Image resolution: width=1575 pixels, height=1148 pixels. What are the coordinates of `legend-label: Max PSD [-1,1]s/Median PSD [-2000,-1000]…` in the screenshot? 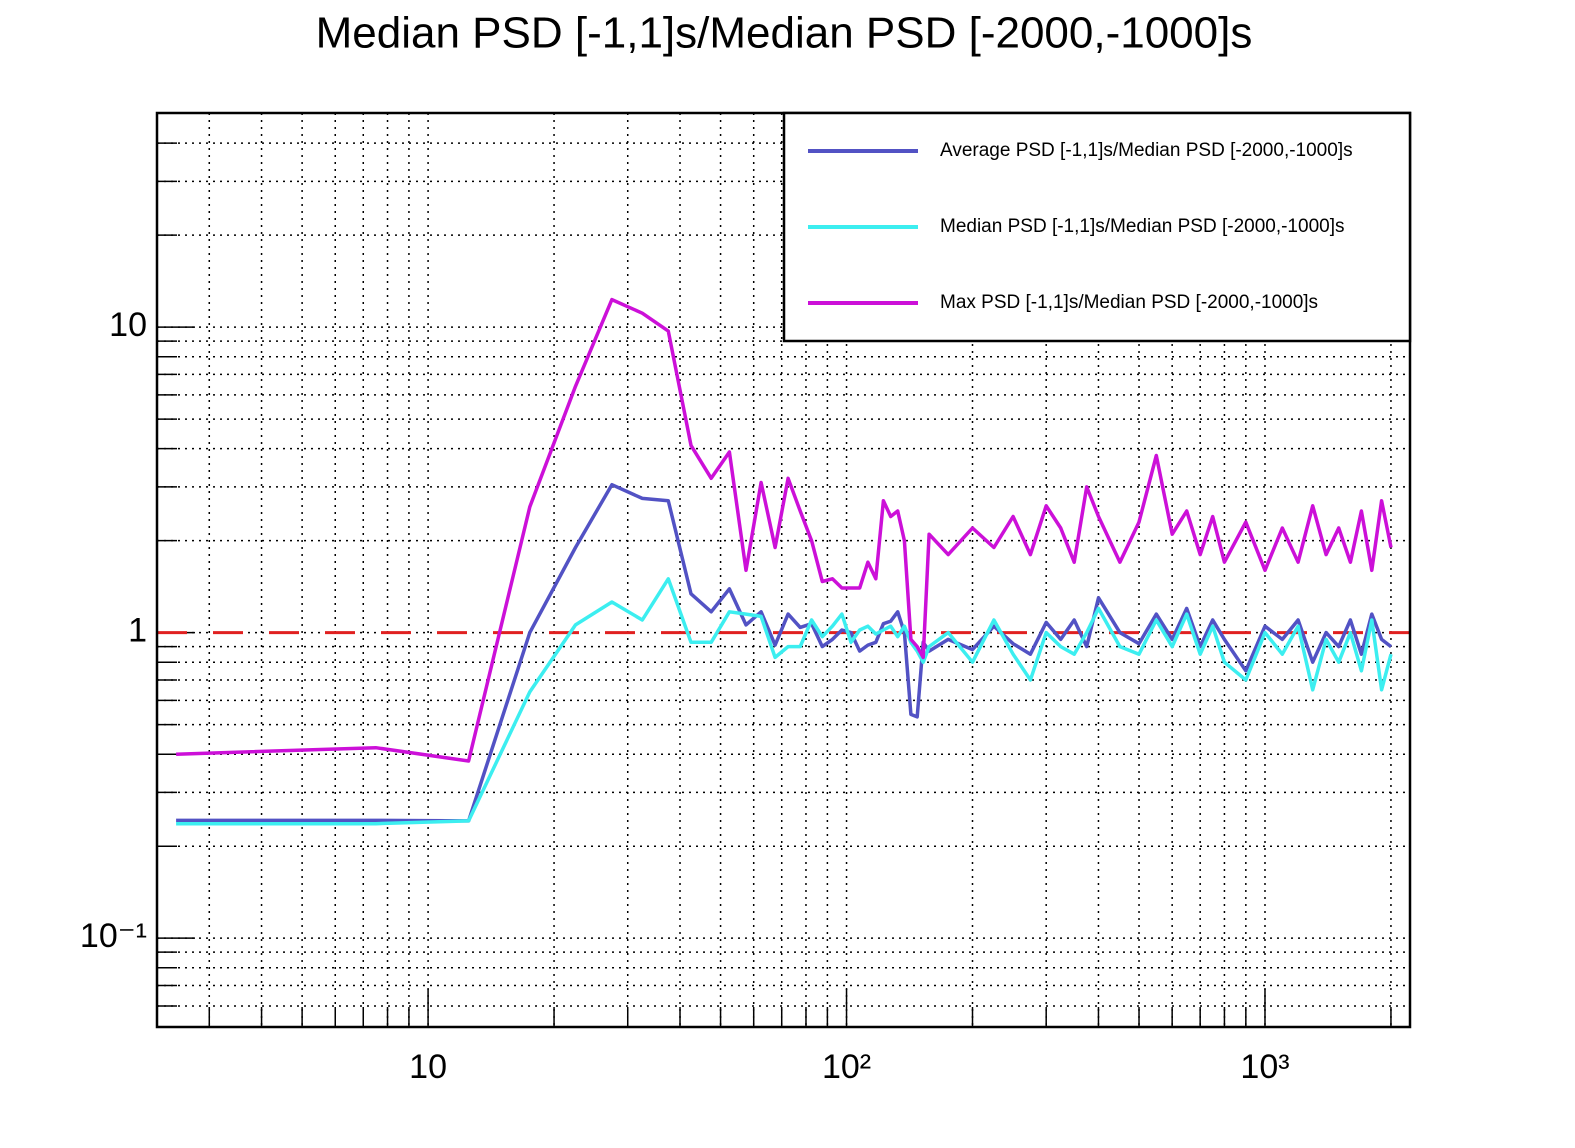 It's located at (1129, 302).